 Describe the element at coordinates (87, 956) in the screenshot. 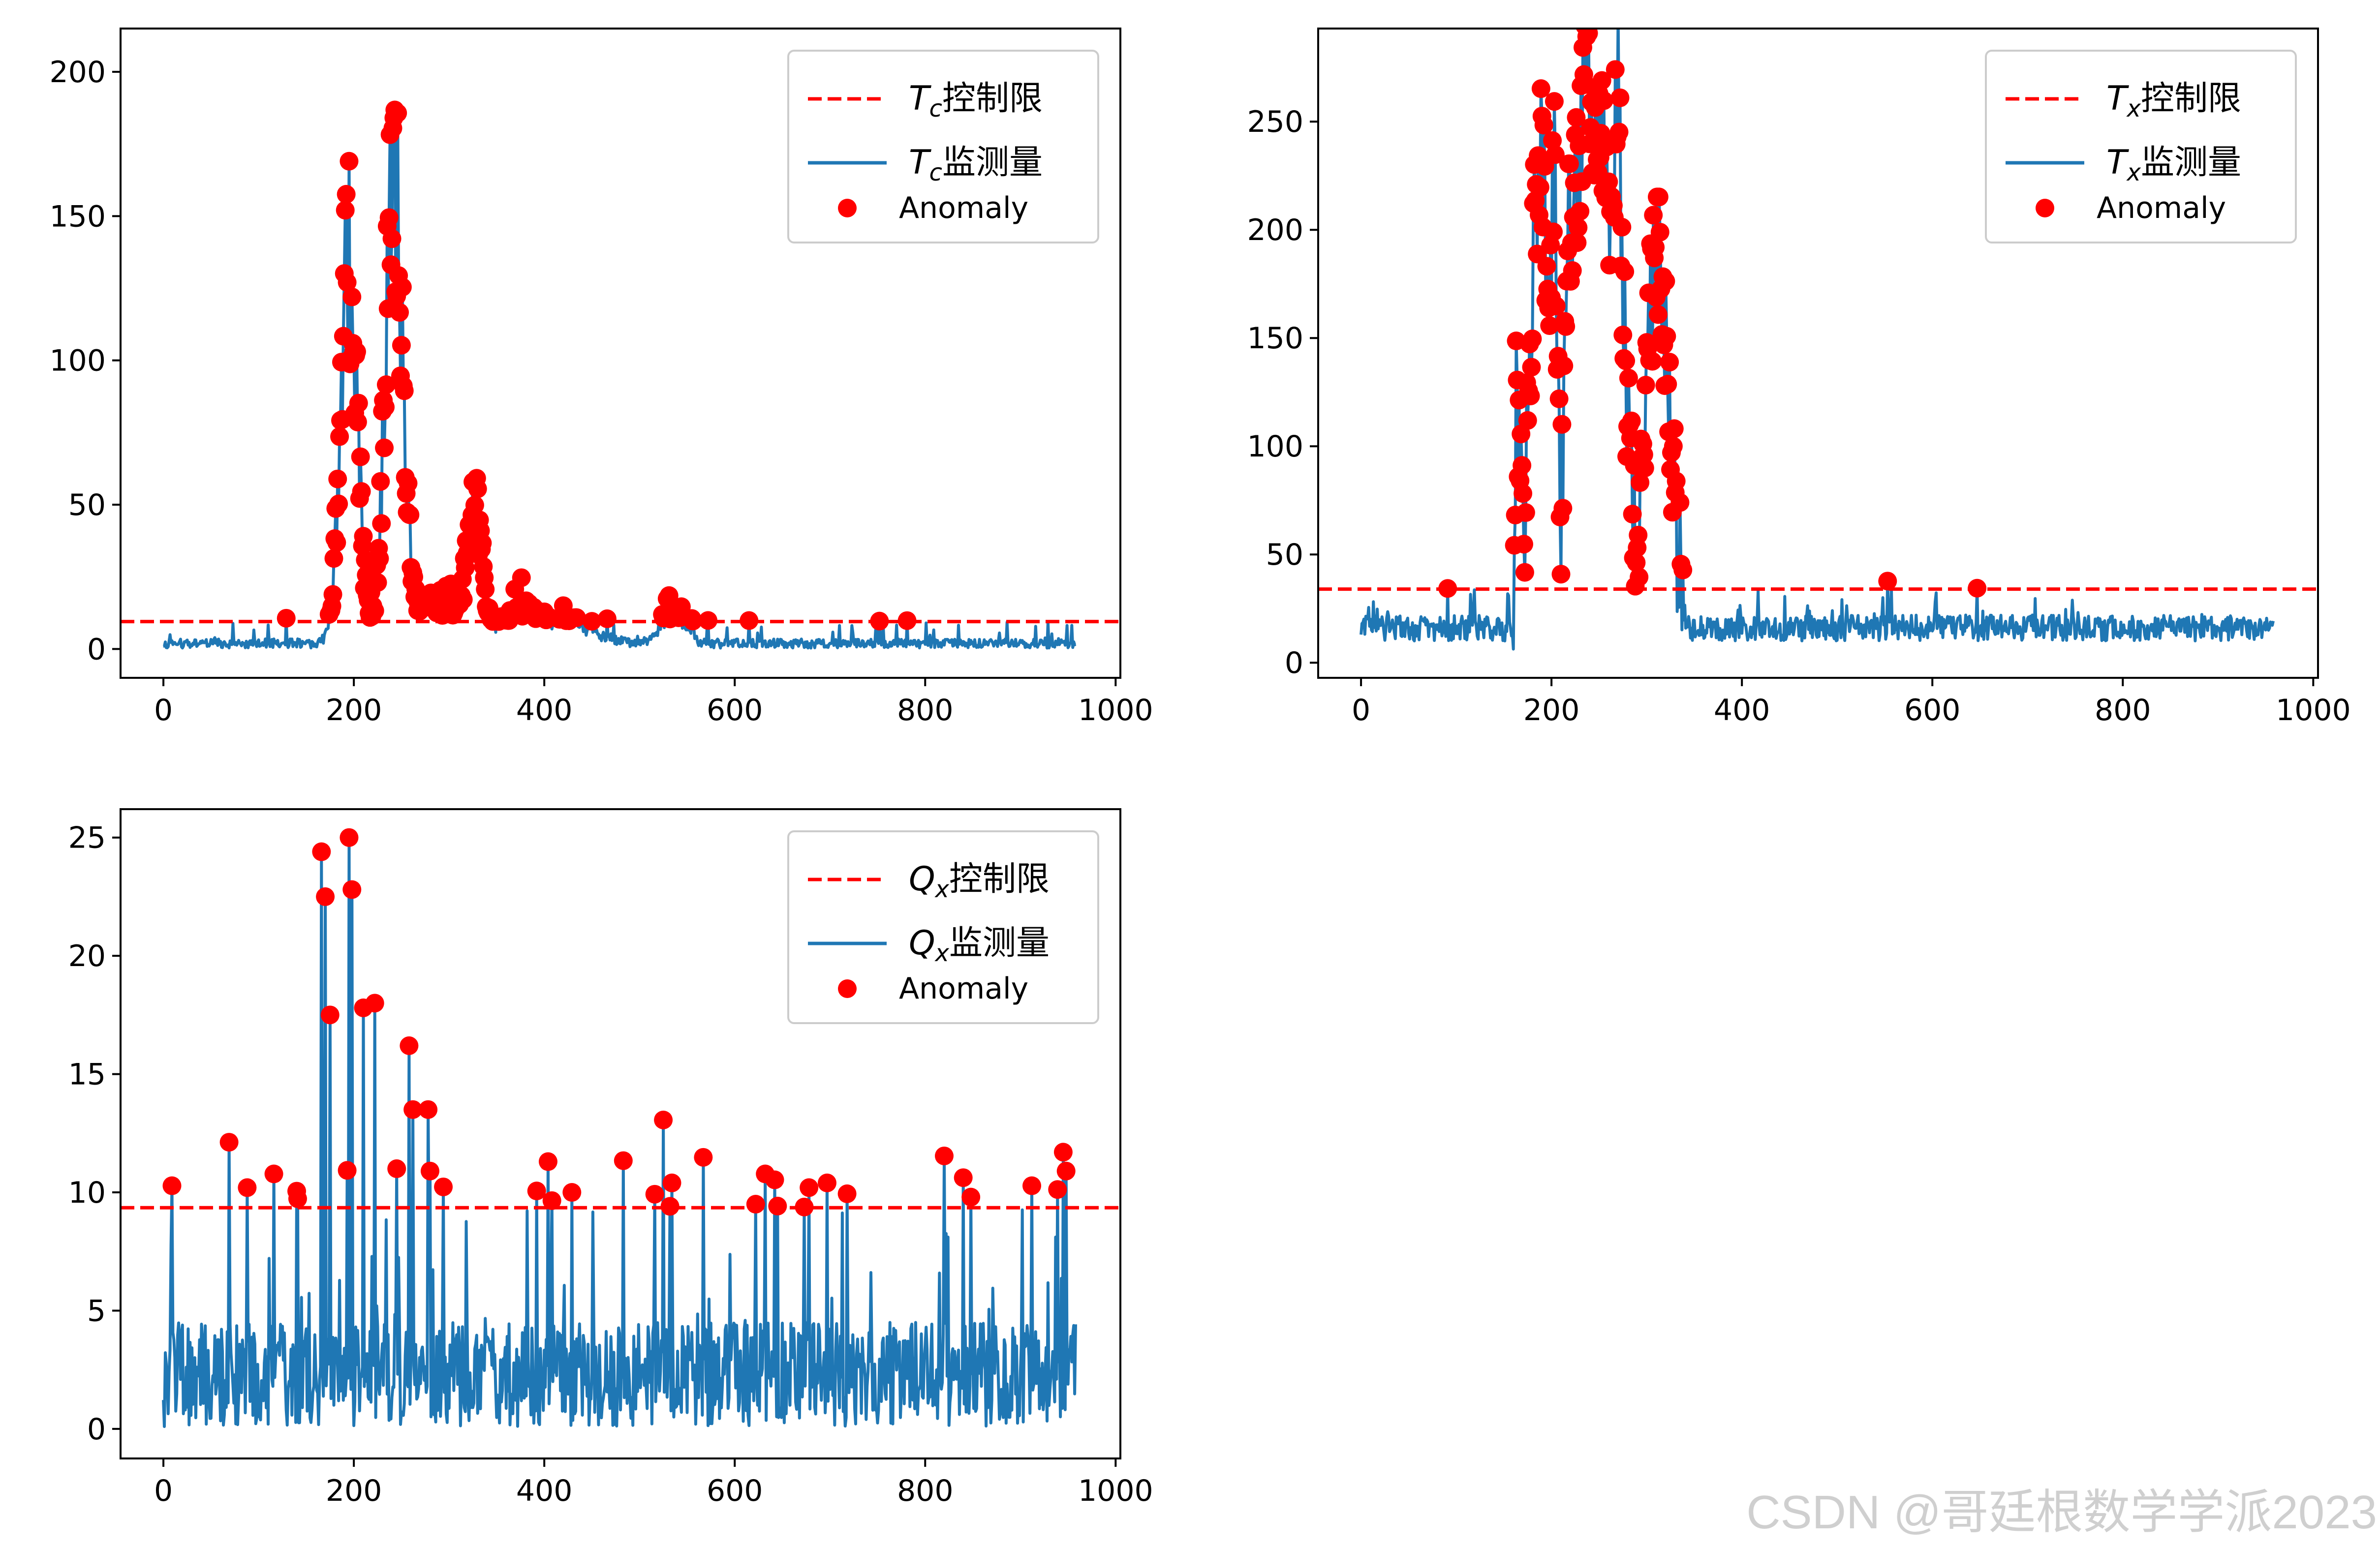

I see `y-tick-label: 20` at that location.